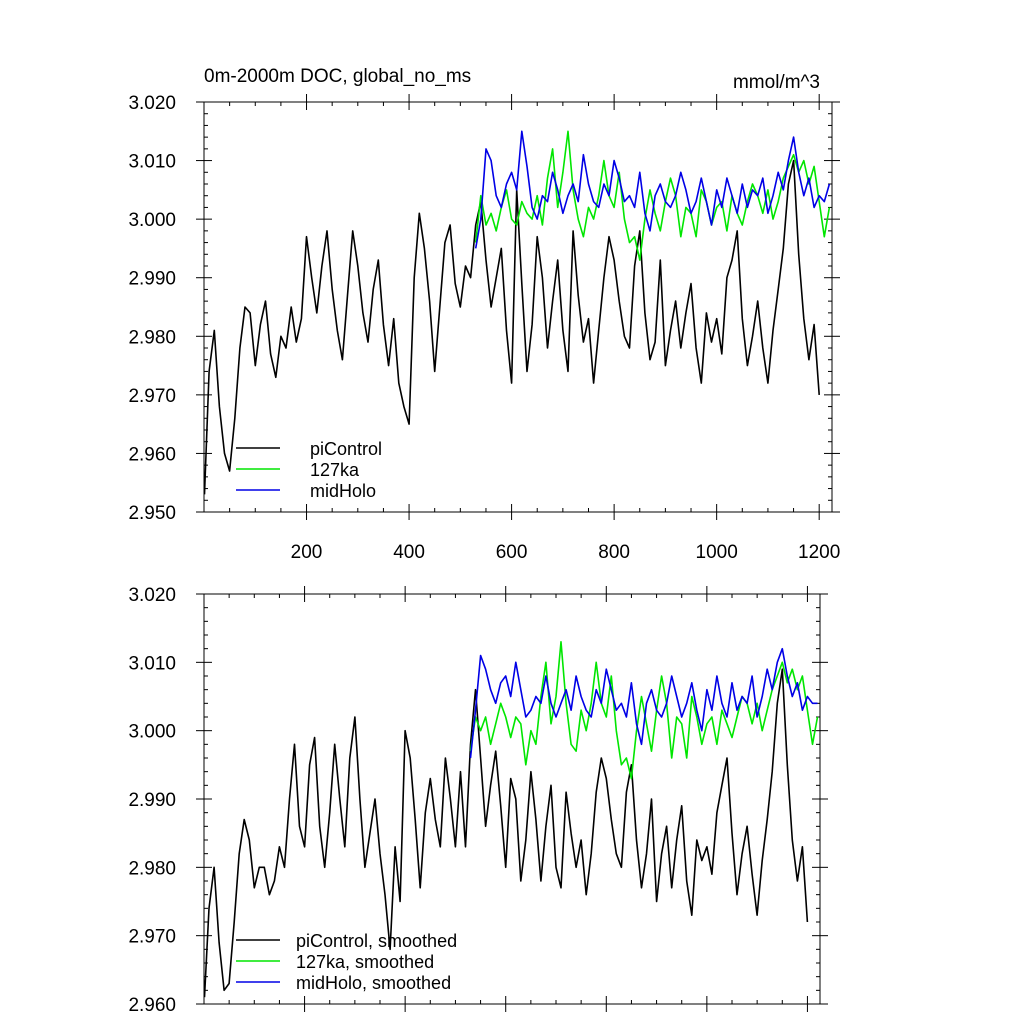  I want to click on legend-label: piControl, so click(346, 449).